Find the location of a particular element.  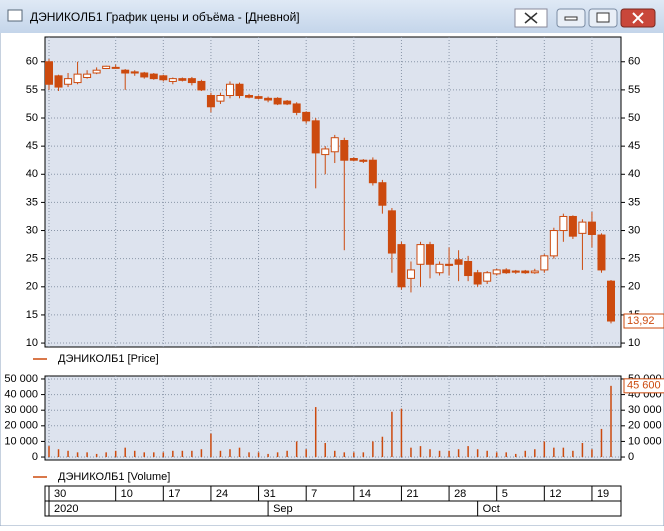

y-tick-label: 0 is located at coordinates (35, 457).